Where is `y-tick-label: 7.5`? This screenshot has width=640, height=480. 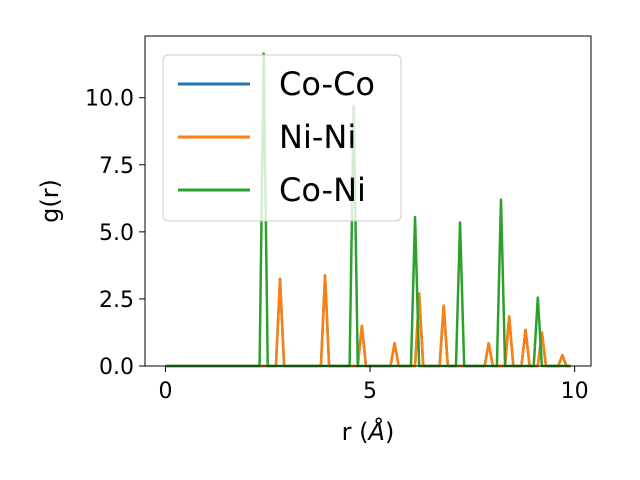 y-tick-label: 7.5 is located at coordinates (116, 166).